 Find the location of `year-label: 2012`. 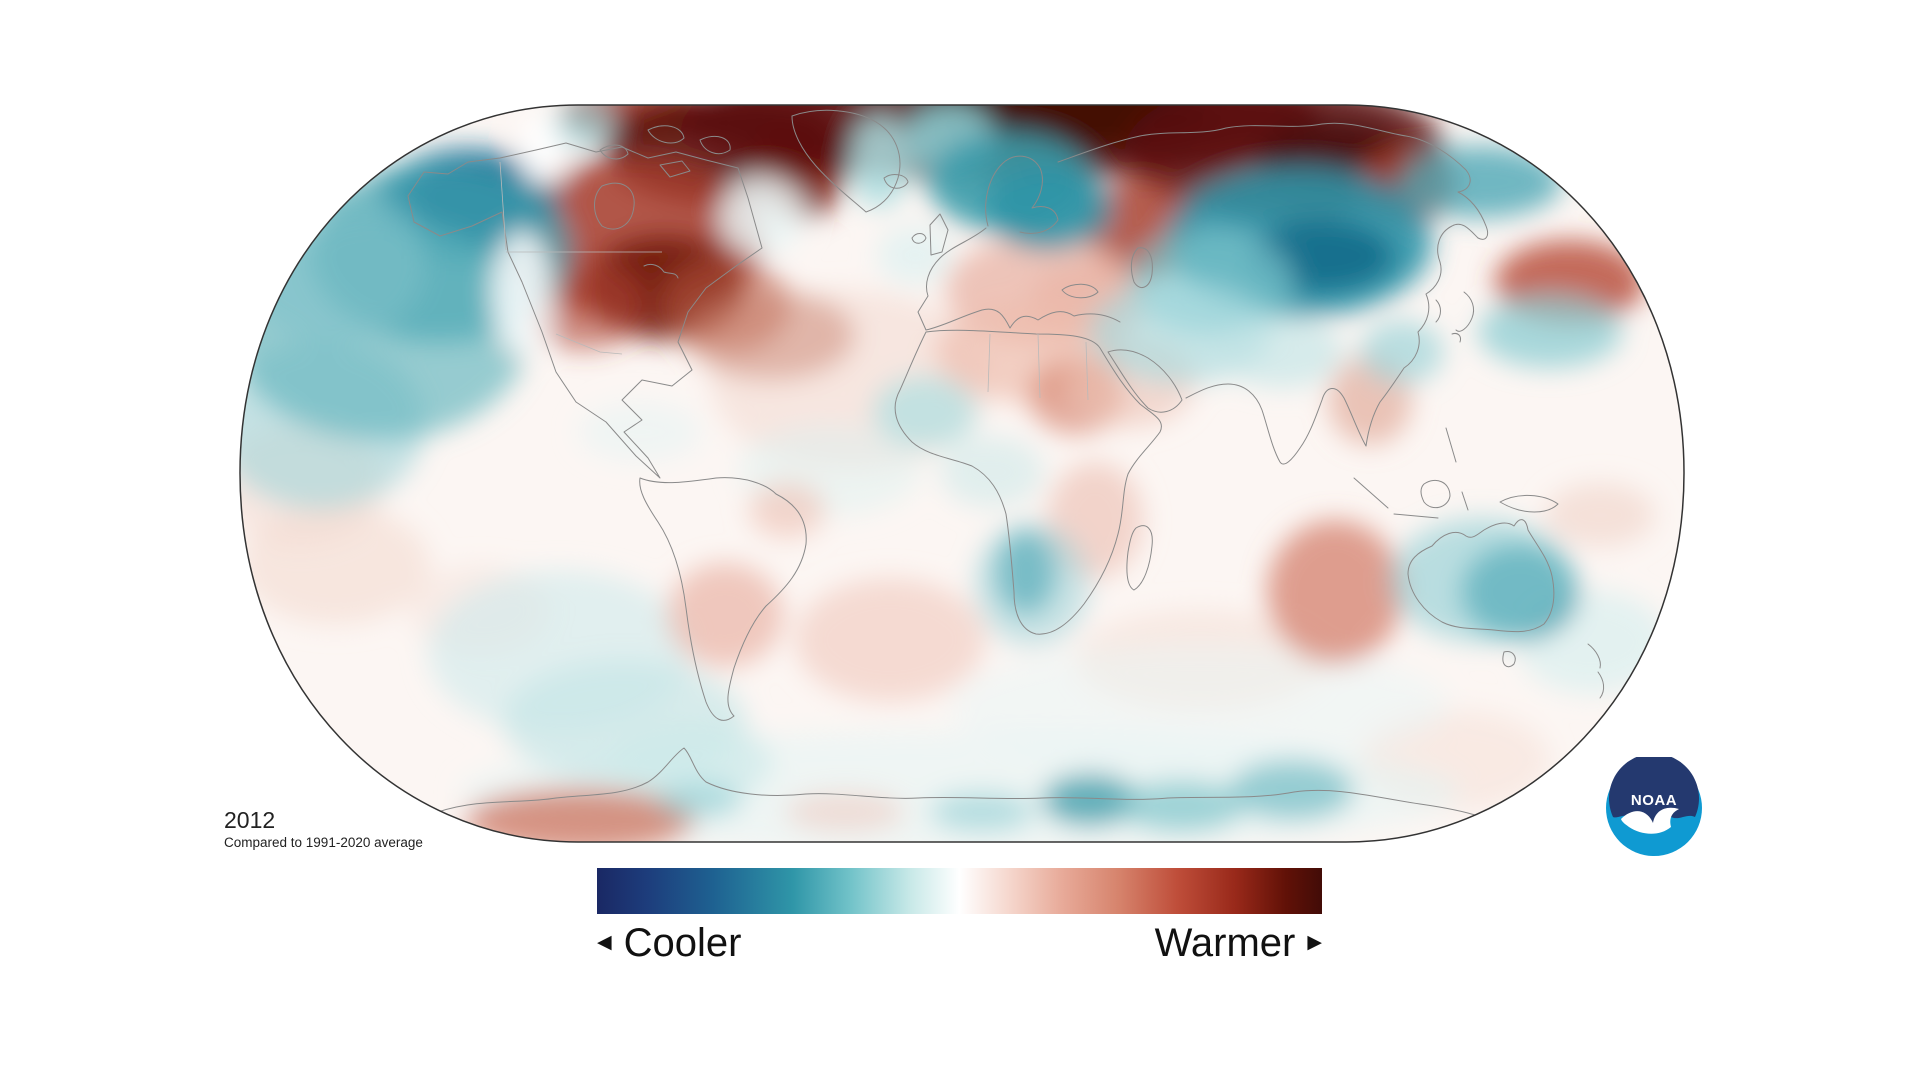

year-label: 2012 is located at coordinates (250, 820).